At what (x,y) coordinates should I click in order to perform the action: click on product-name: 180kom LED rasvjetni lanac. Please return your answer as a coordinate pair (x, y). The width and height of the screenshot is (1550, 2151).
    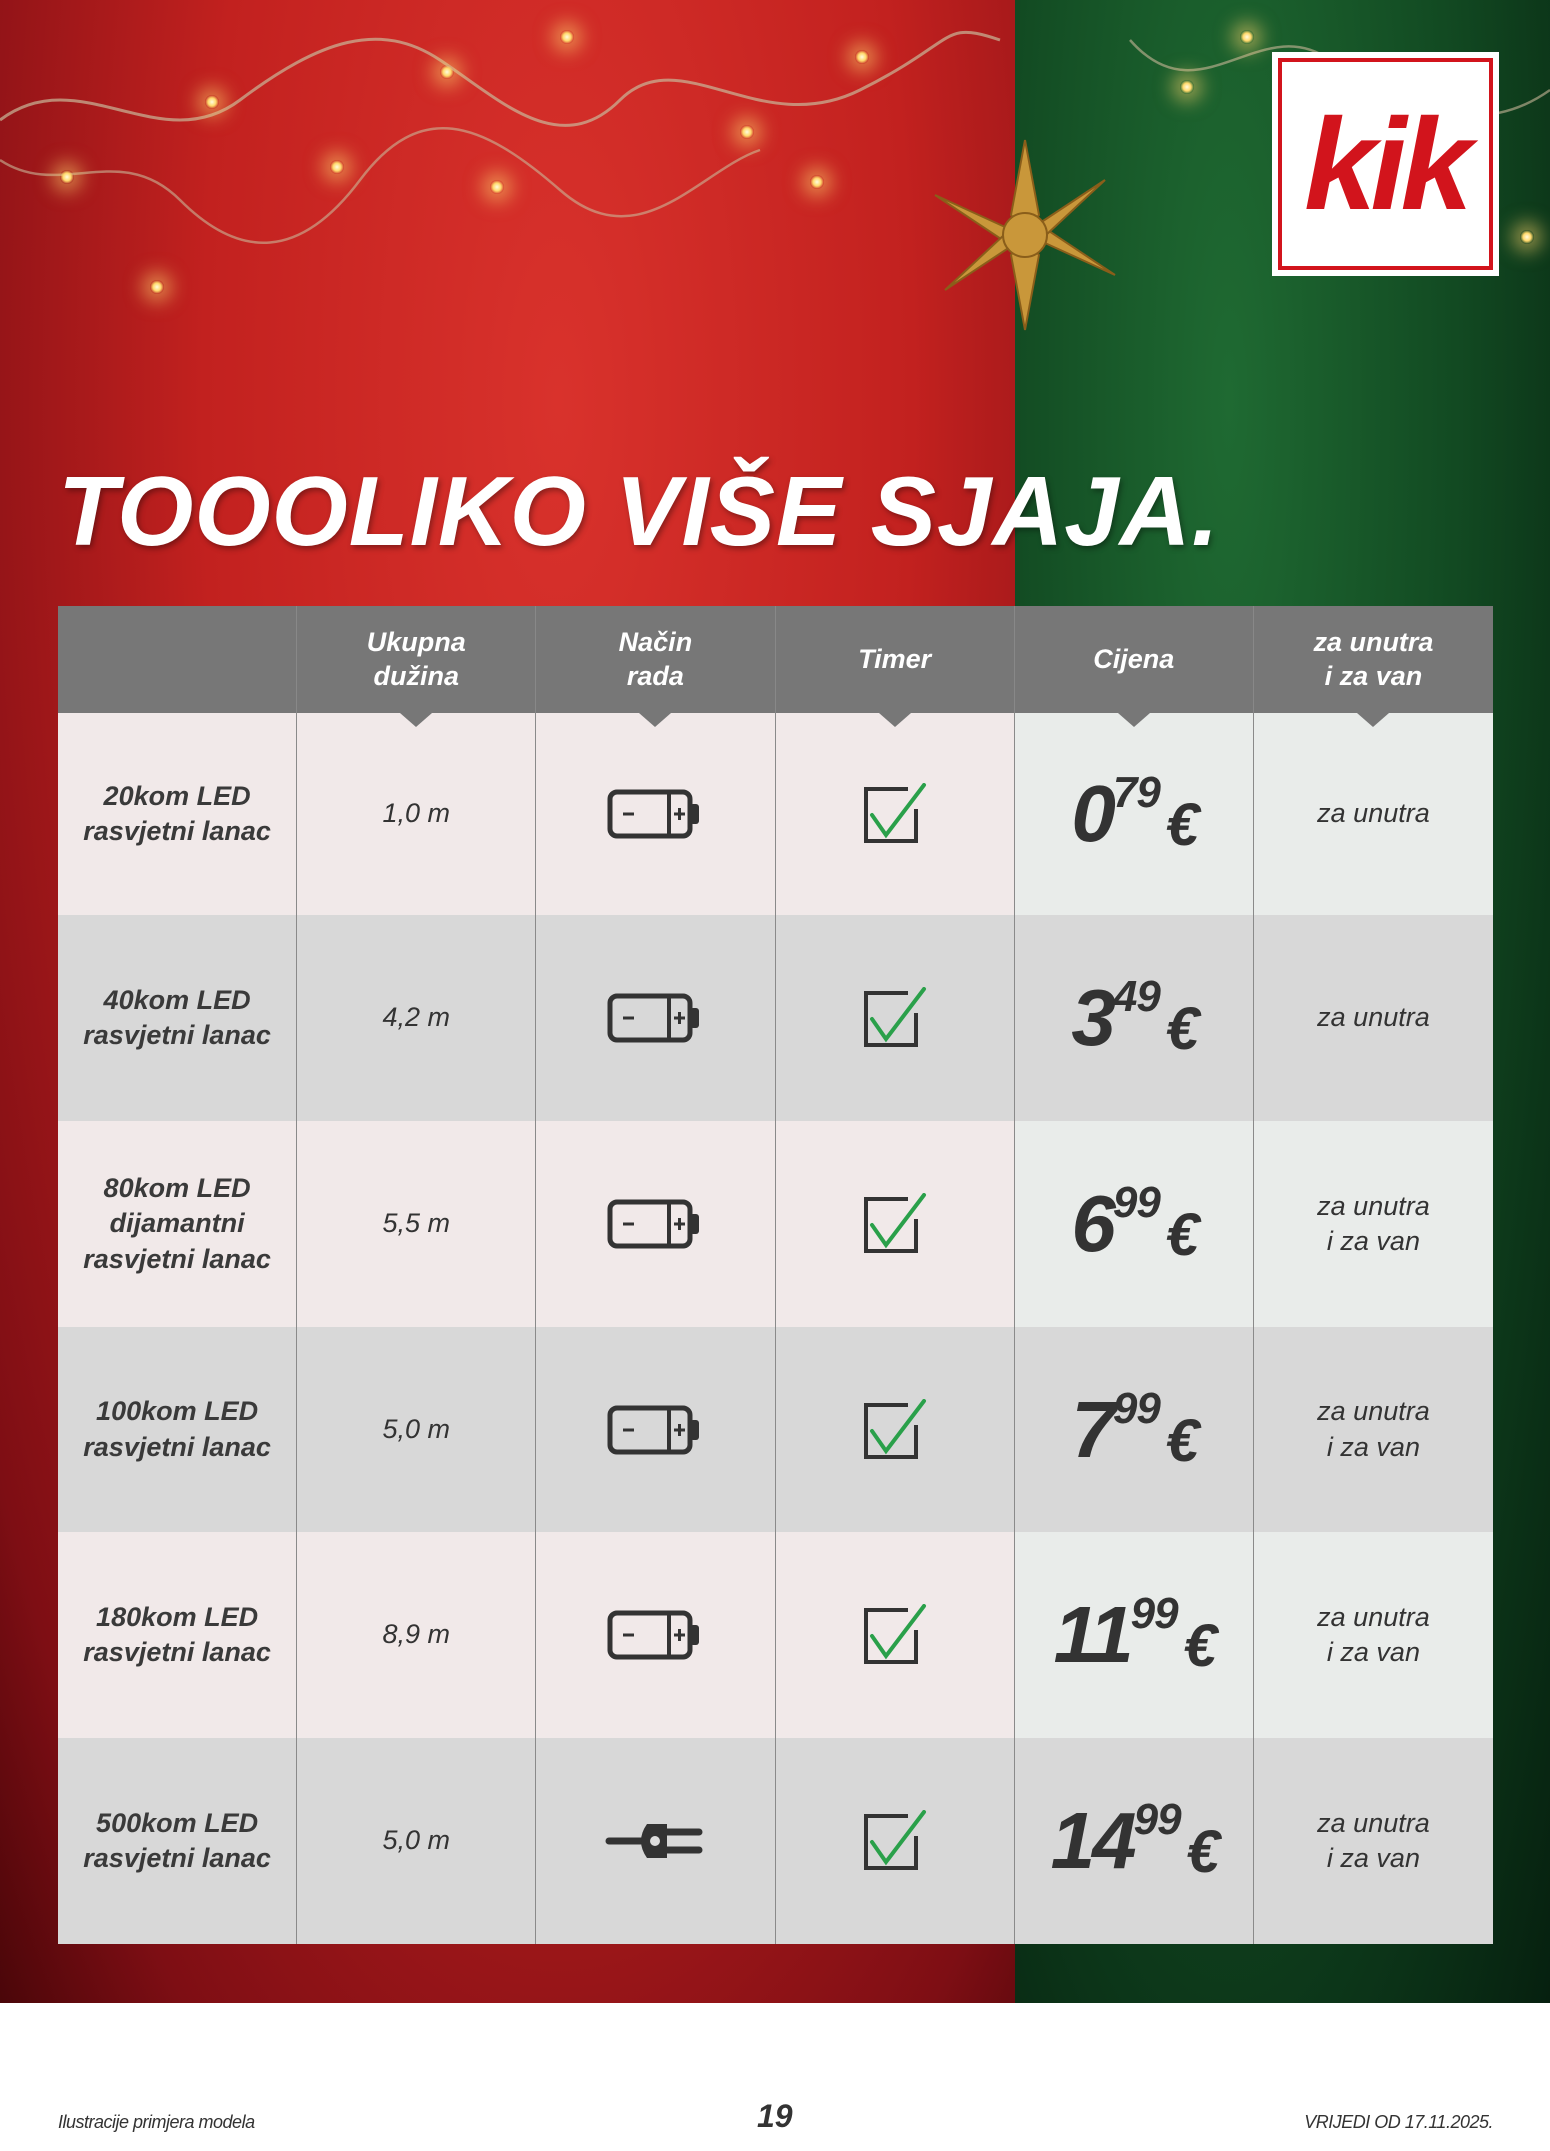
    Looking at the image, I should click on (178, 1635).